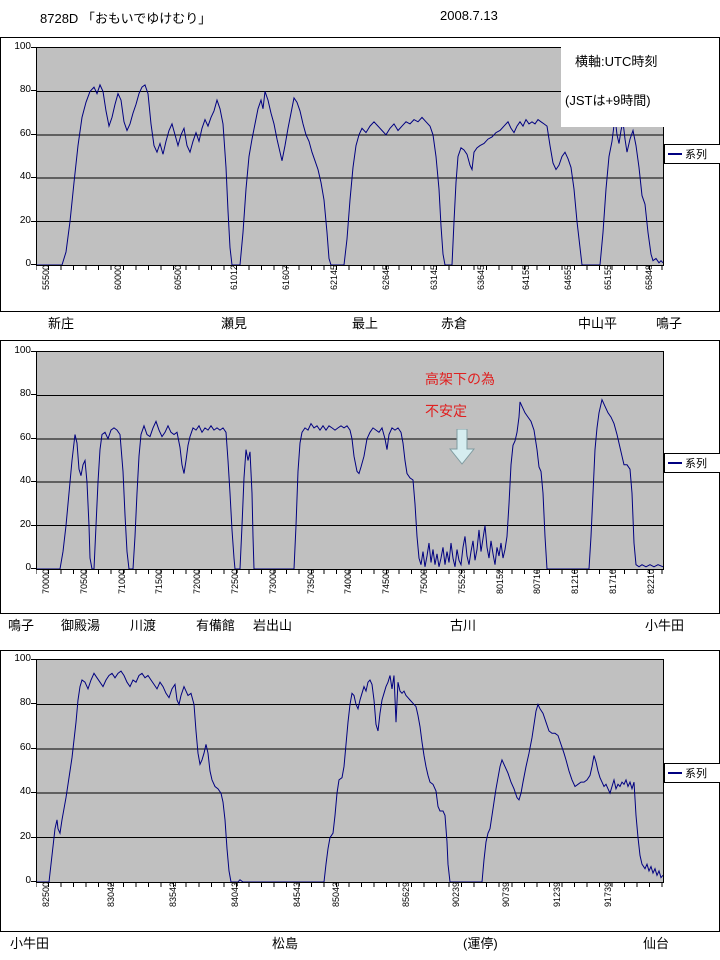  I want to click on station-label: 仙台, so click(656, 943).